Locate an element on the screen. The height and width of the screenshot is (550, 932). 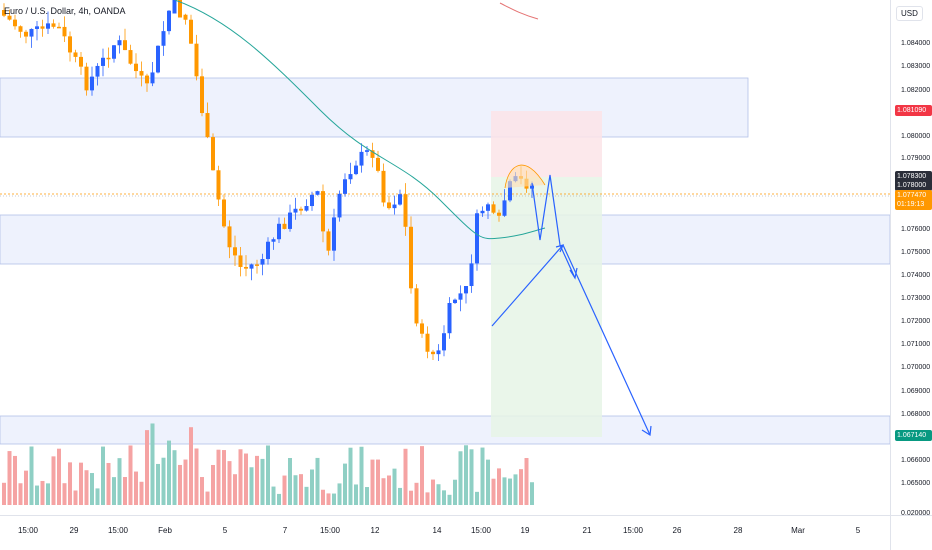
projection-arrows is located at coordinates (571, 305).